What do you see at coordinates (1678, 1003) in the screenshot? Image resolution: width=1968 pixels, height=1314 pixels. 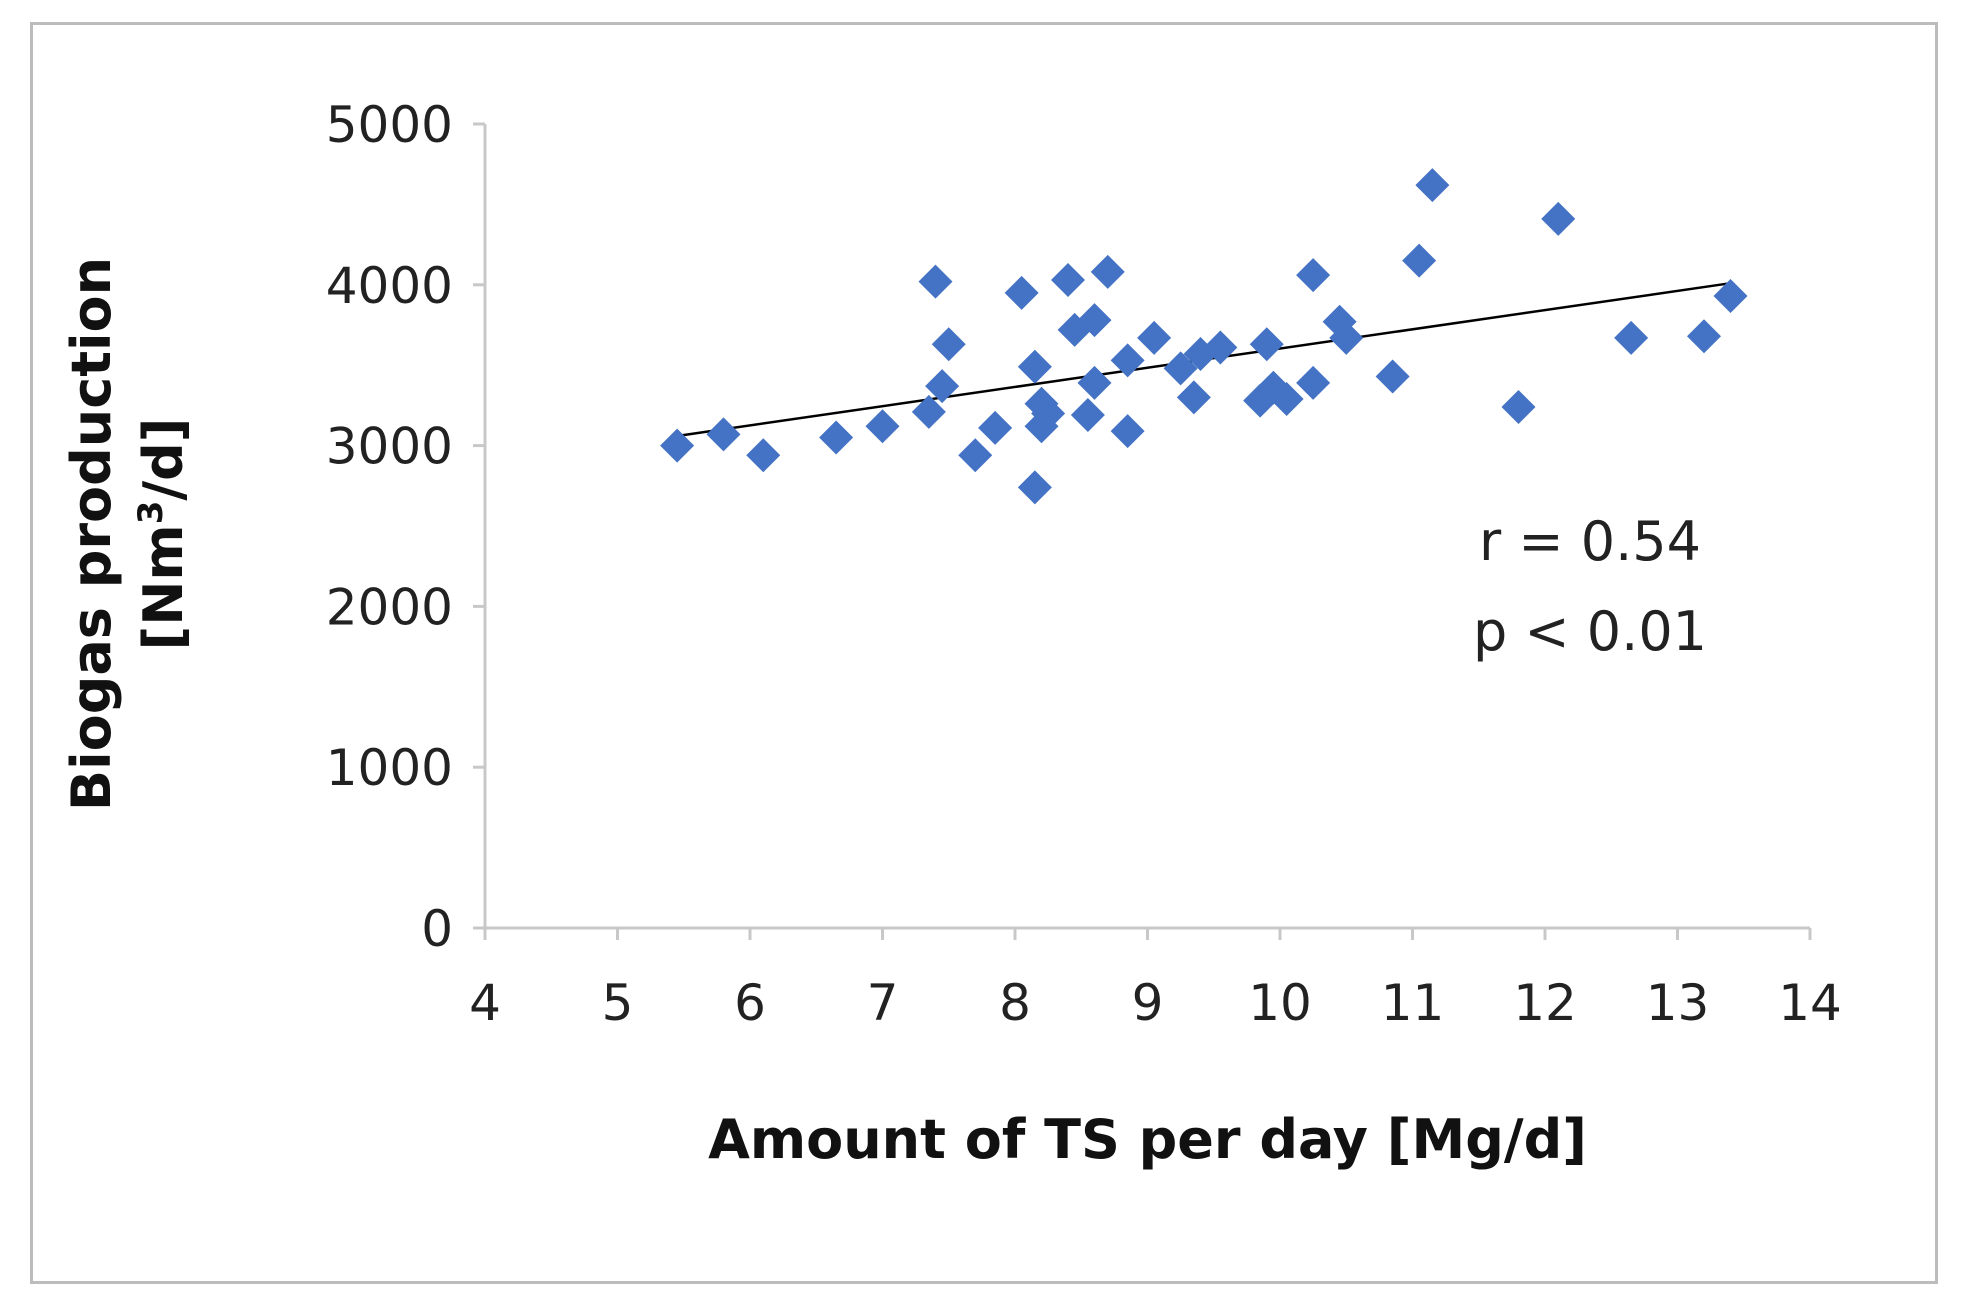 I see `x-tick-label: 13` at bounding box center [1678, 1003].